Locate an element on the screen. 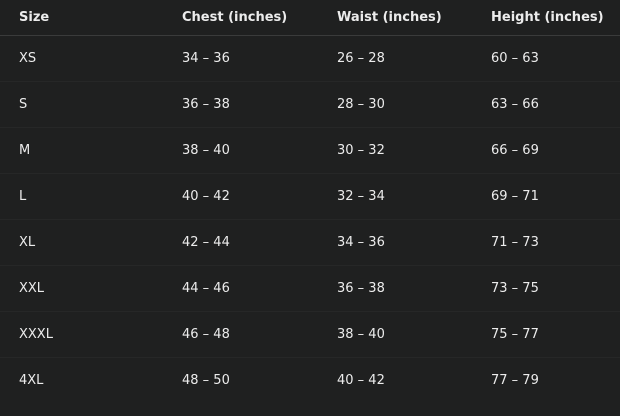  cell-chest: 46 – 48 is located at coordinates (259, 334).